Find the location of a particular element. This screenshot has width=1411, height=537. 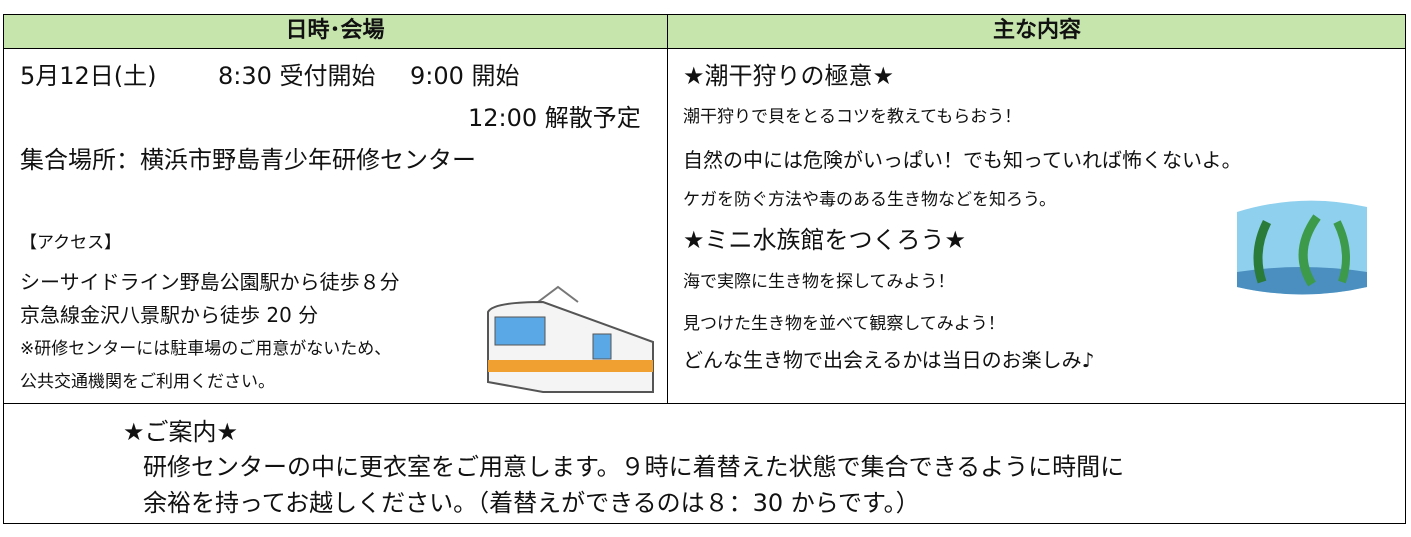

date: 5月12日(土) is located at coordinates (88, 76).